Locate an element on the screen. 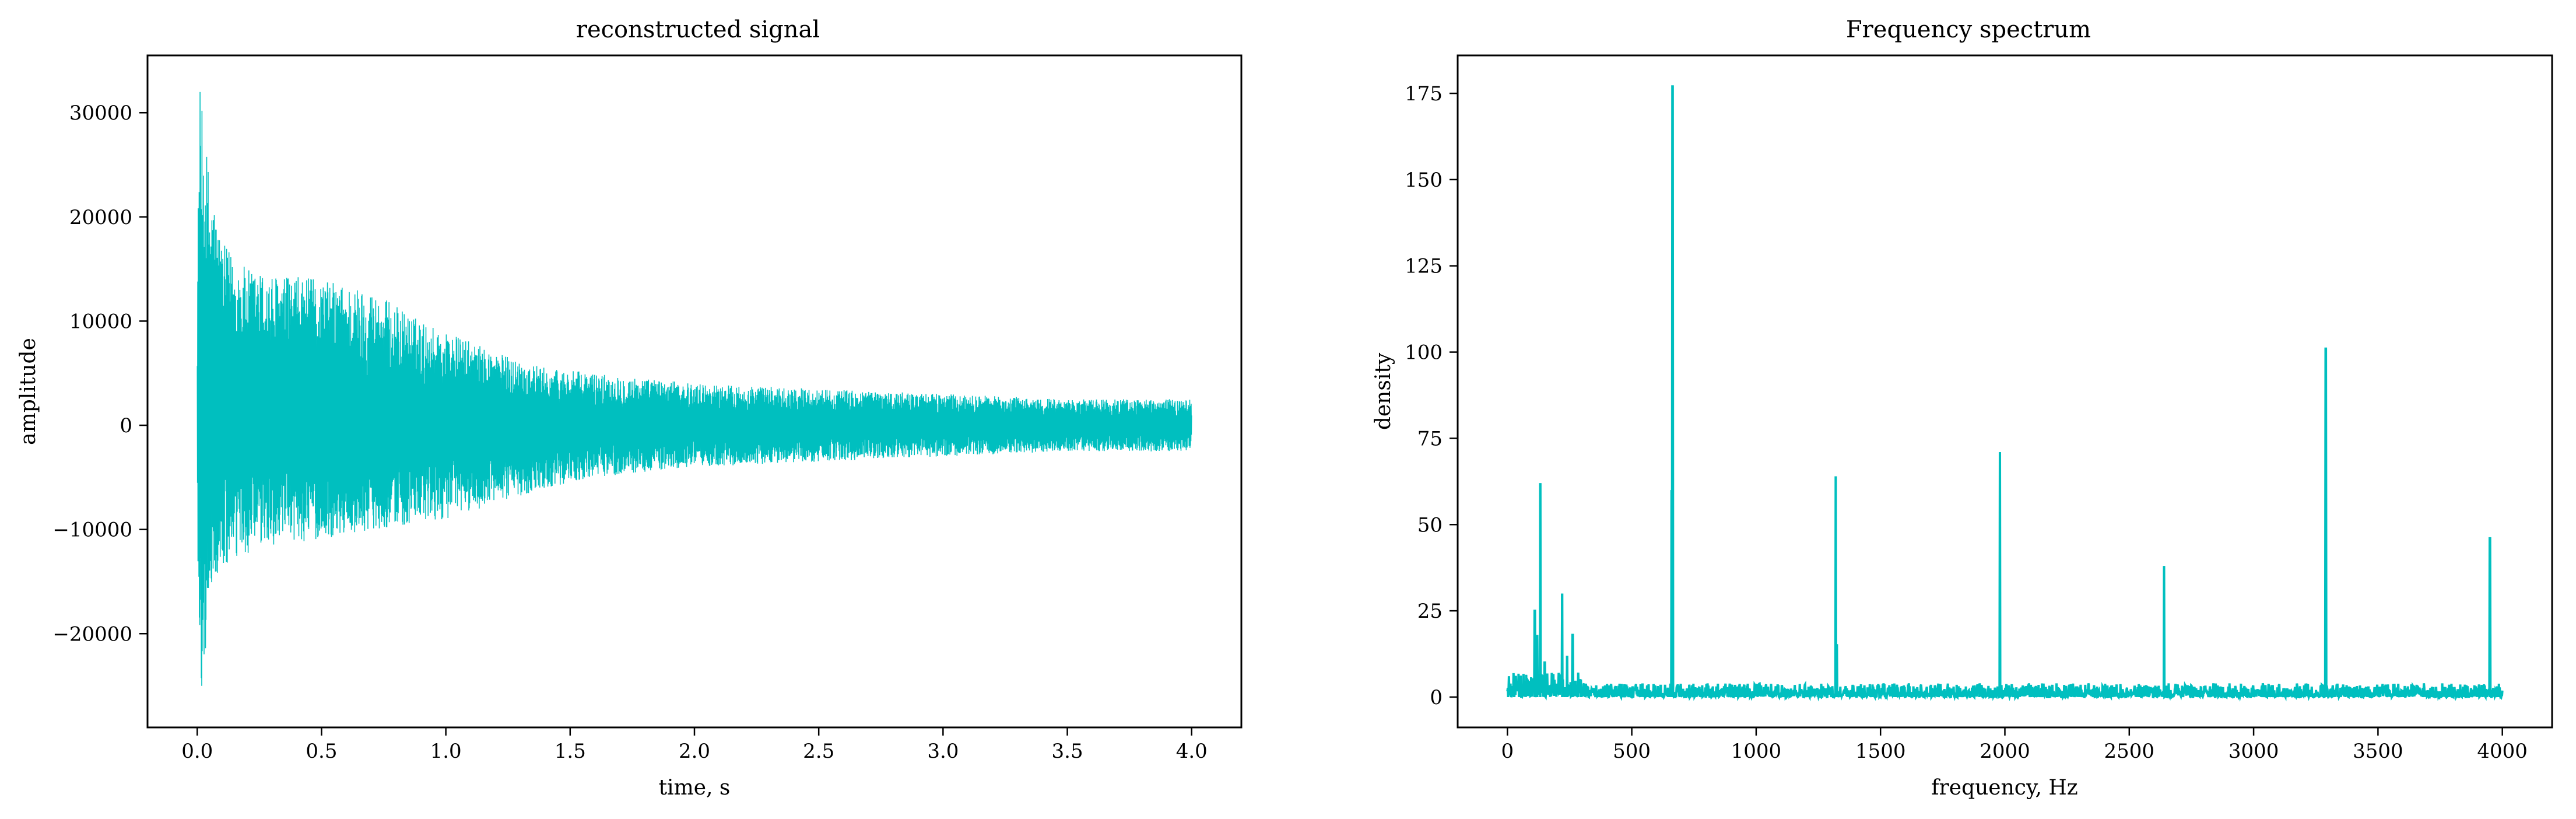 The width and height of the screenshot is (2576, 819). x-tick-label: 2.0 is located at coordinates (694, 751).